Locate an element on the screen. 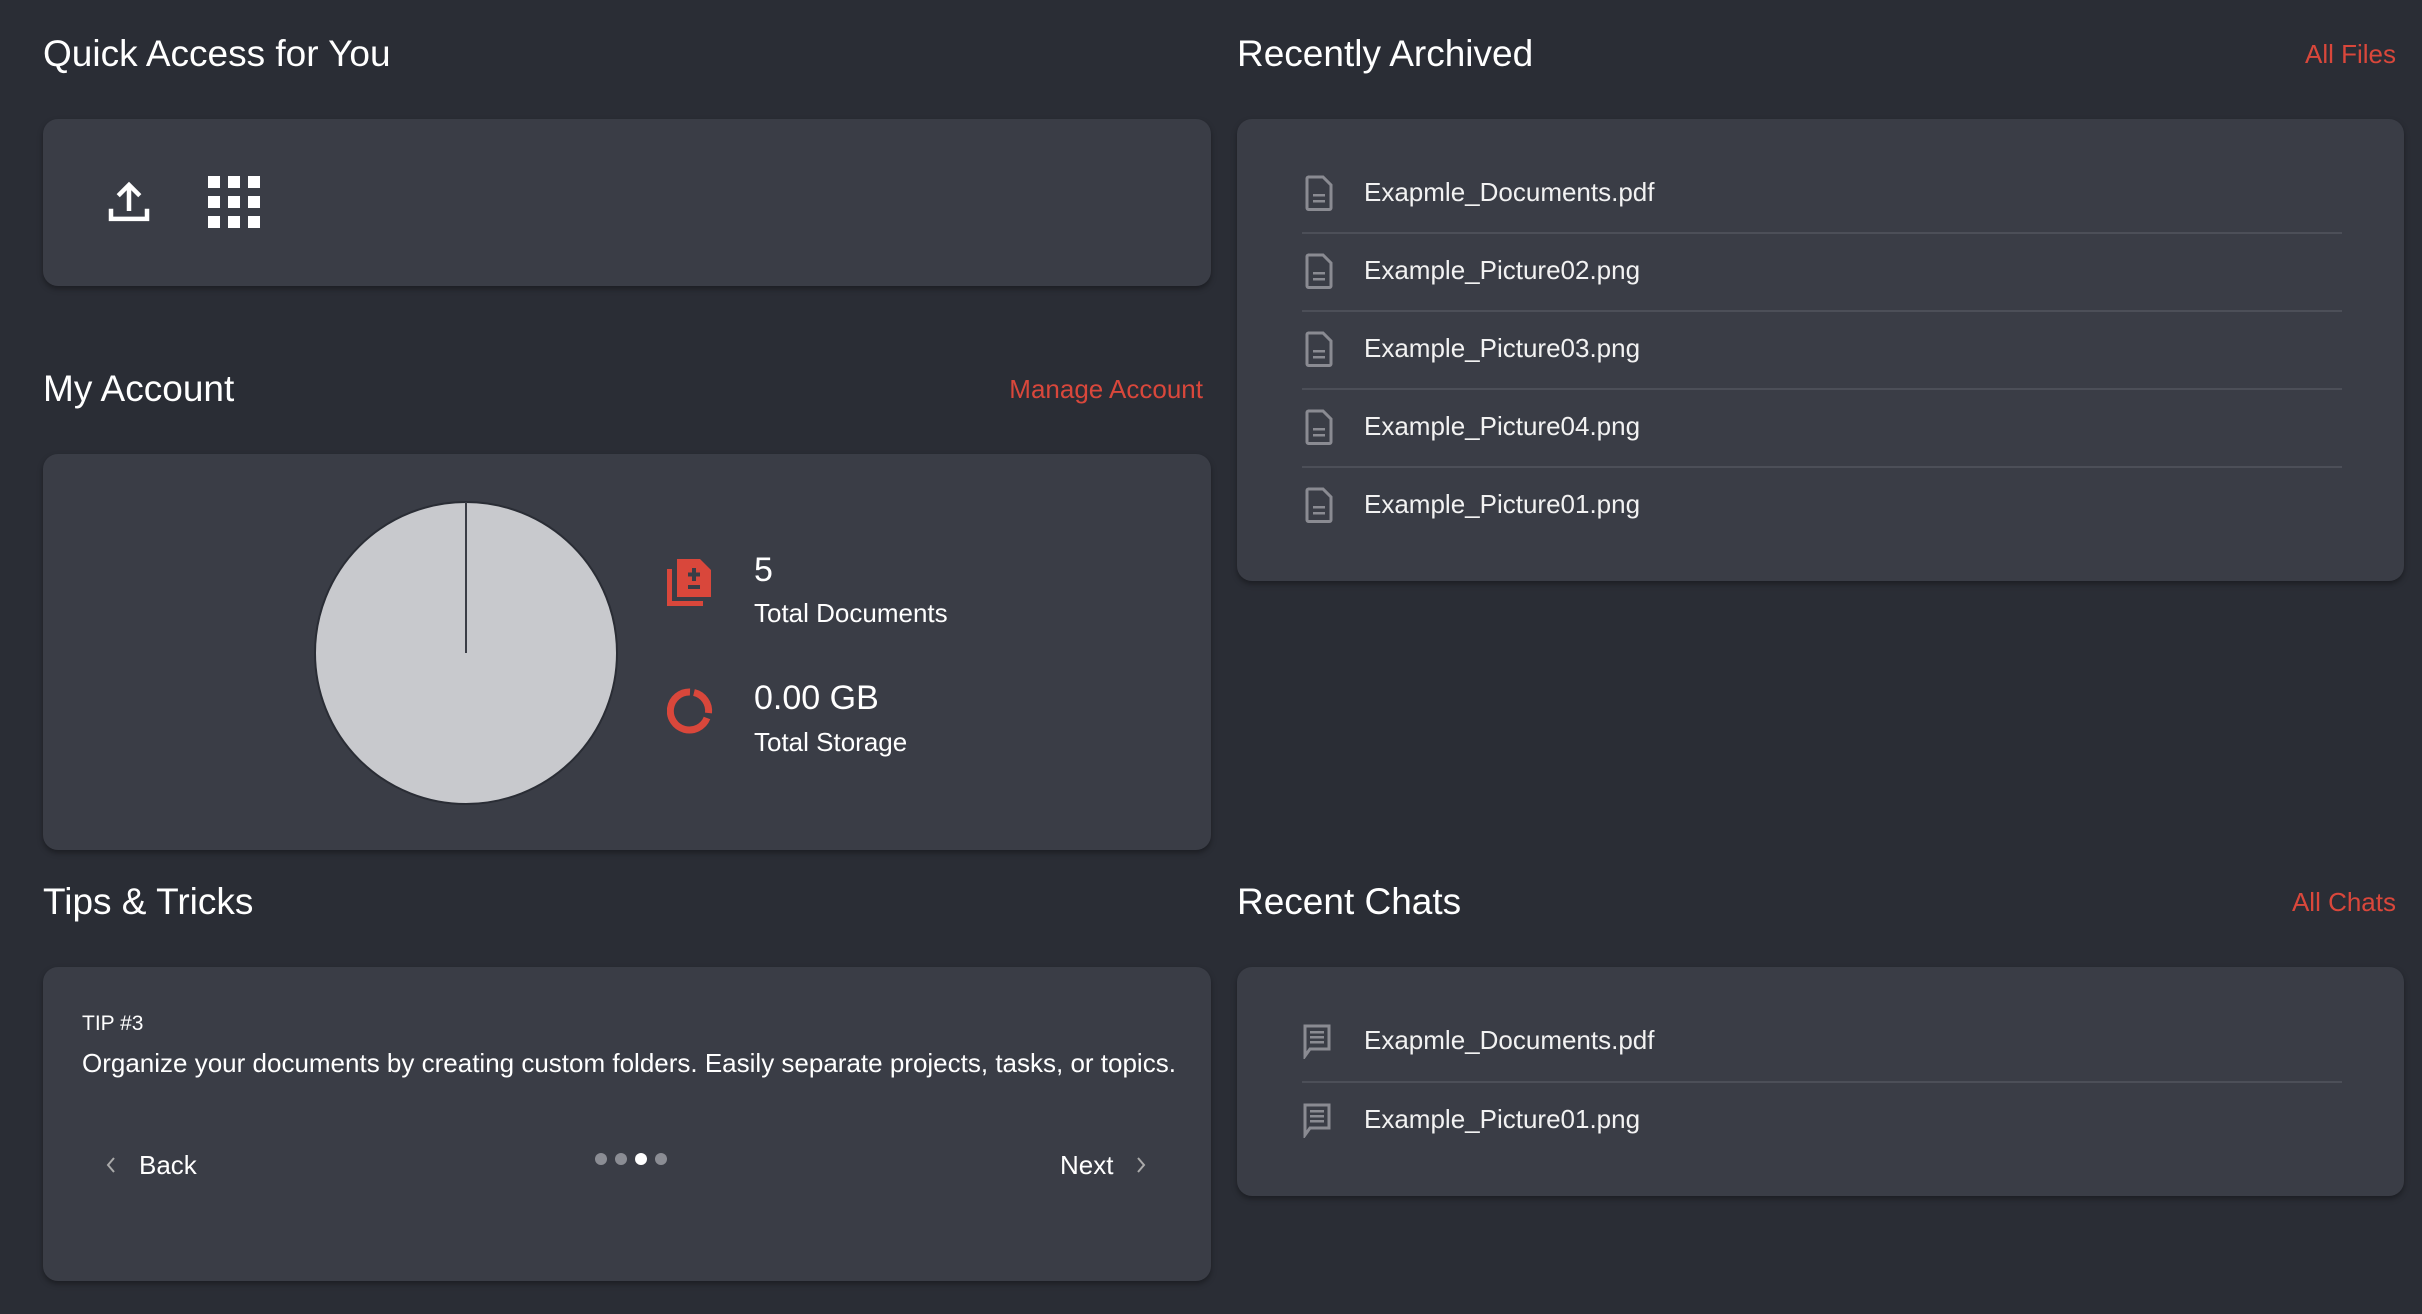  apps-grid-icon is located at coordinates (234, 202).